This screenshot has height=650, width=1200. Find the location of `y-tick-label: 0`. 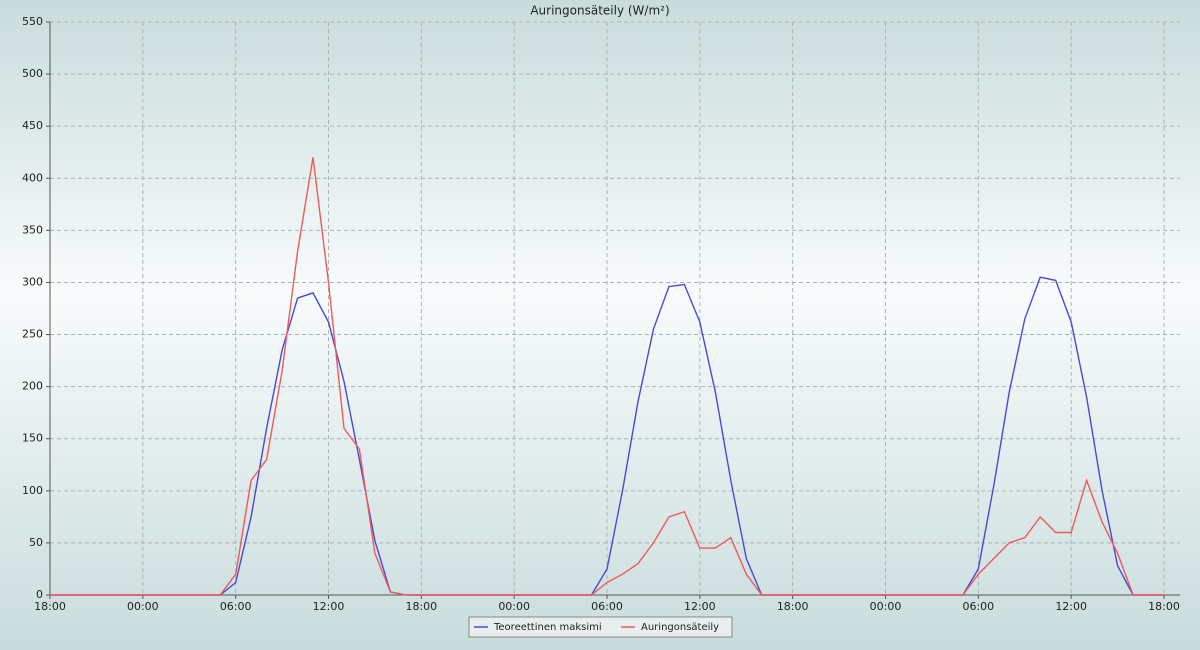

y-tick-label: 0 is located at coordinates (39, 594).